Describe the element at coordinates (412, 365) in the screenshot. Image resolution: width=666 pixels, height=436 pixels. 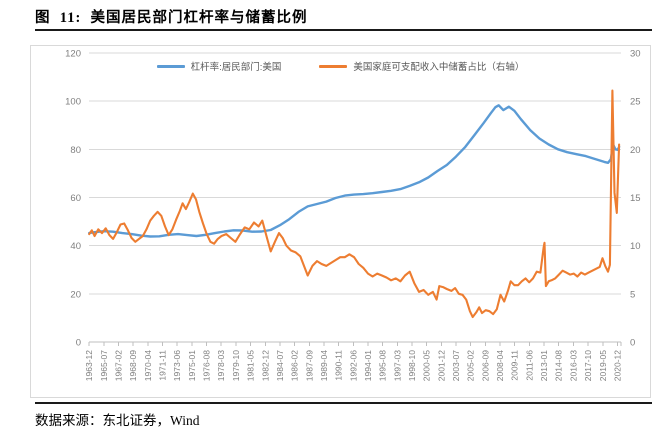
I see `x-tick-label: 1998-10` at that location.